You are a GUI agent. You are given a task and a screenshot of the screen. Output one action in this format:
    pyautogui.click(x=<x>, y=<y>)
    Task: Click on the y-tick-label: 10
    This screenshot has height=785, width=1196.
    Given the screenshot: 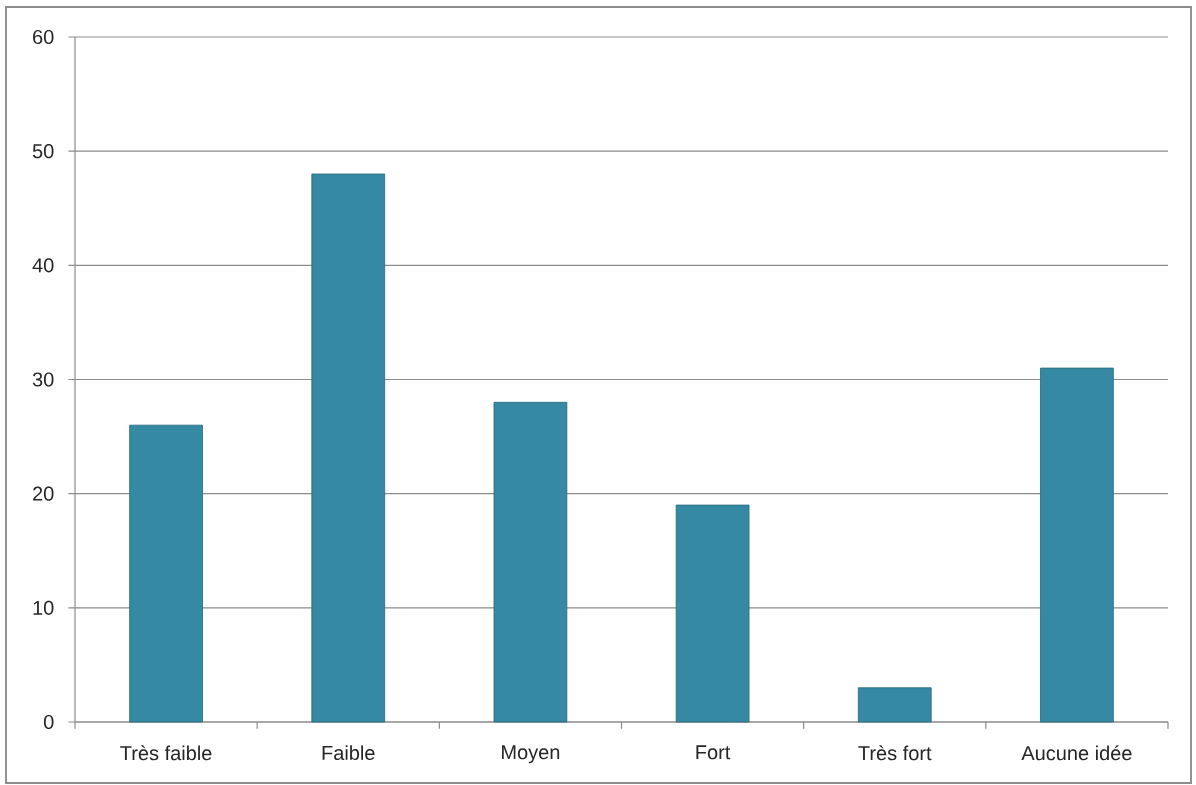 What is the action you would take?
    pyautogui.click(x=43, y=607)
    